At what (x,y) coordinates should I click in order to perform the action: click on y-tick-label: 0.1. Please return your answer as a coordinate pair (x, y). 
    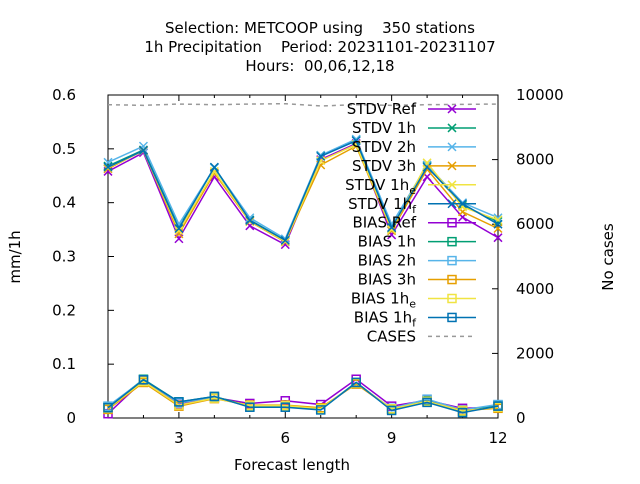
    Looking at the image, I should click on (64, 364).